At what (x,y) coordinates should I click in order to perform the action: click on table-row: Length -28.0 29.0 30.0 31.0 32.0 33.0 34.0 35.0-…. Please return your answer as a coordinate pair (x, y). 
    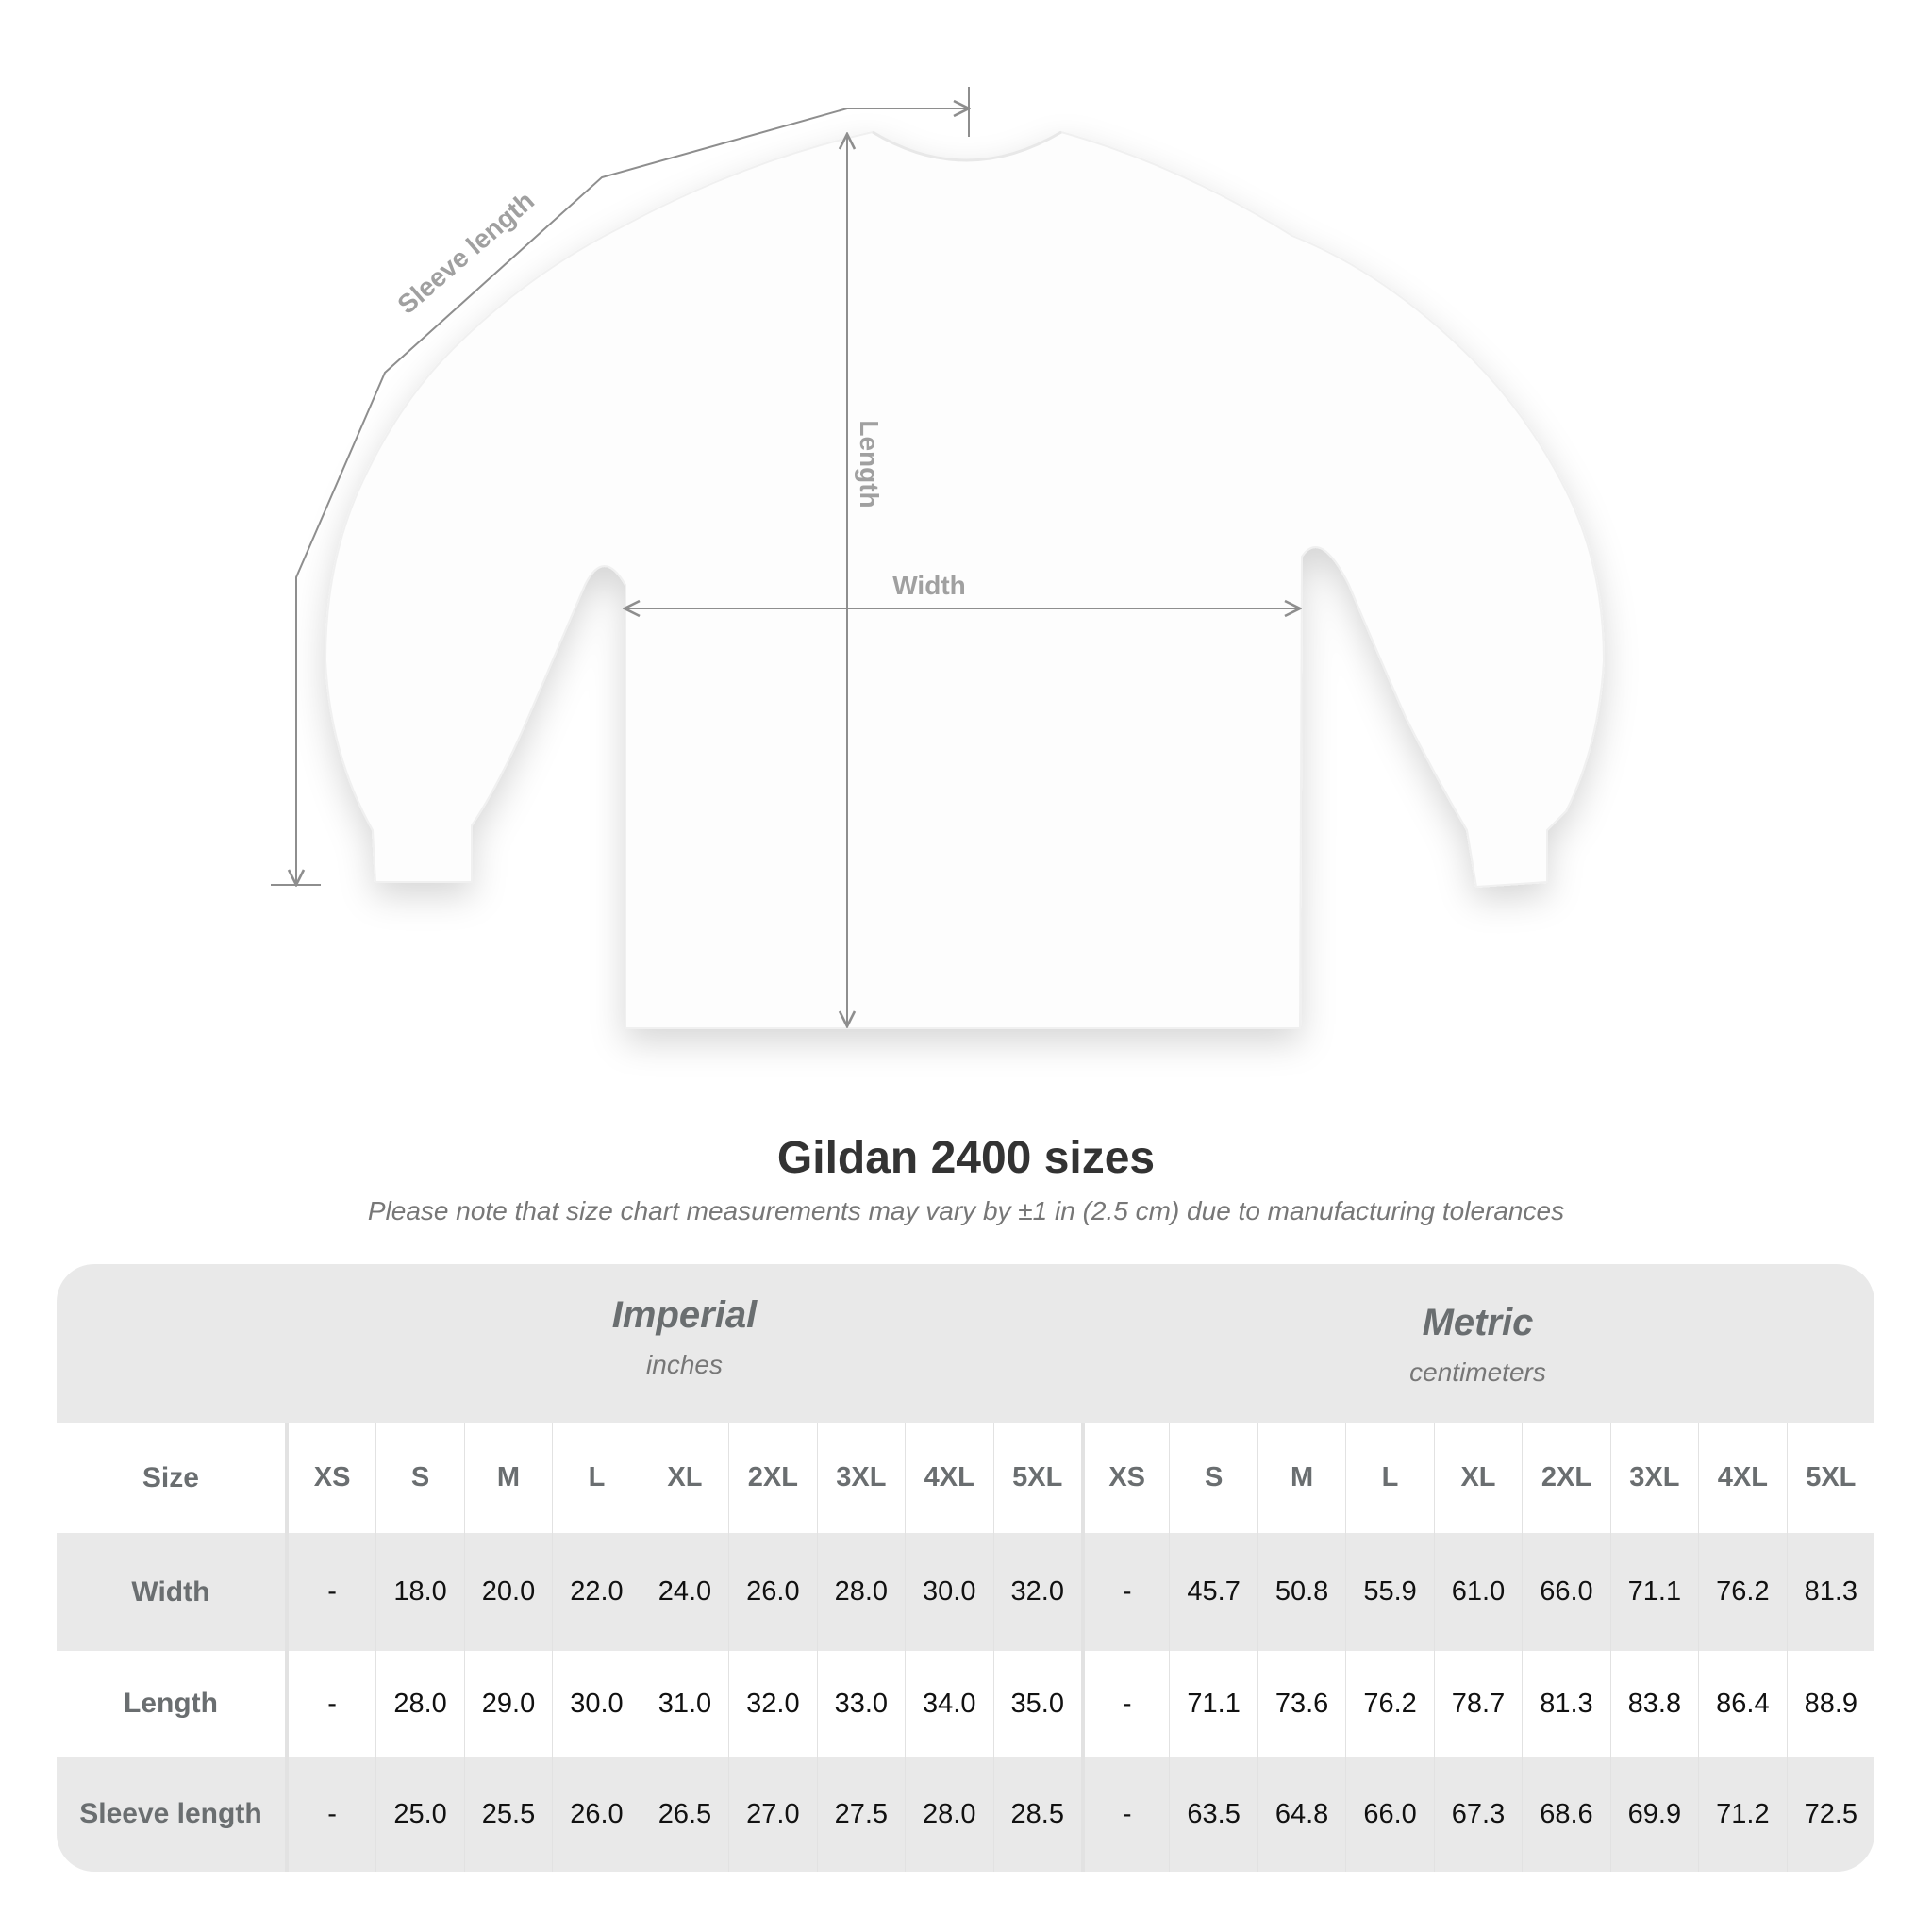
    Looking at the image, I should click on (965, 1704).